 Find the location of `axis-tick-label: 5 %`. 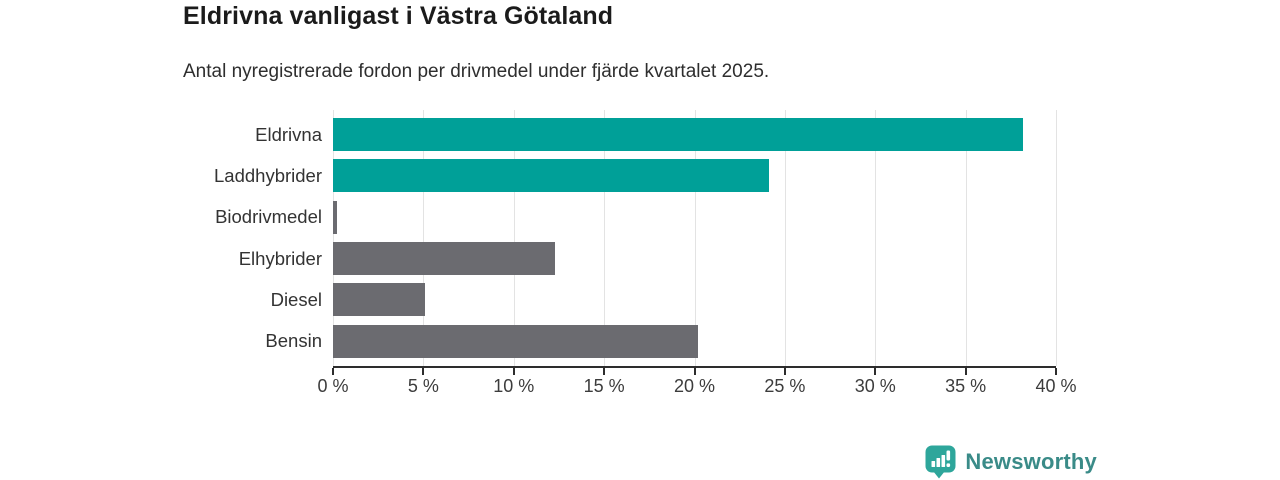

axis-tick-label: 5 % is located at coordinates (423, 386).